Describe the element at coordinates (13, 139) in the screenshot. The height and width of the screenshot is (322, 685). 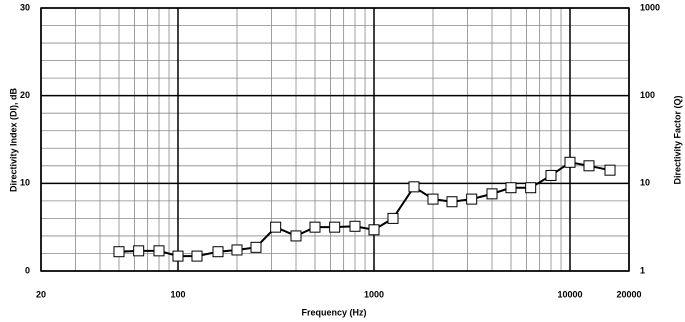
I see `y-axis-label: Directivity Index (DI), dB` at that location.